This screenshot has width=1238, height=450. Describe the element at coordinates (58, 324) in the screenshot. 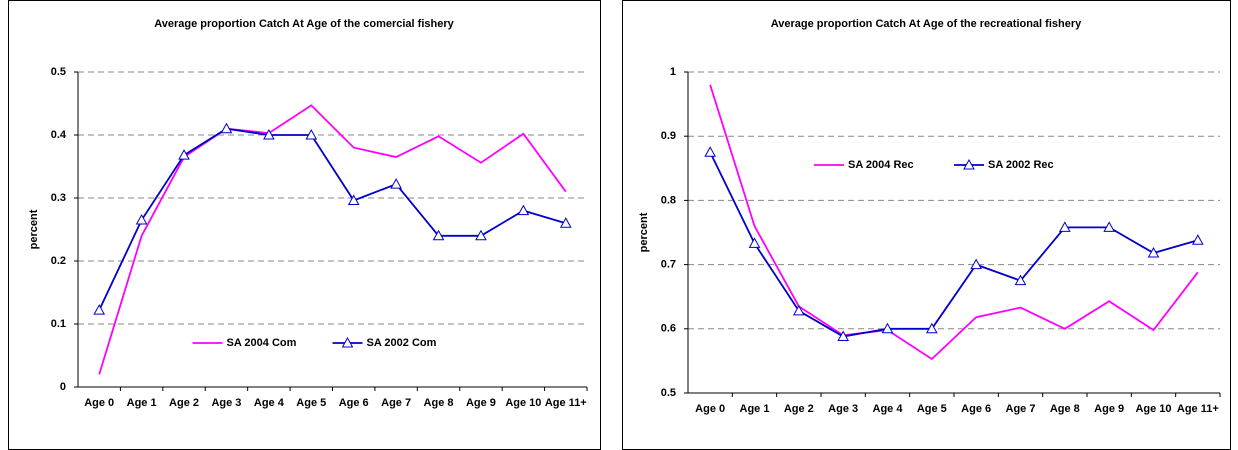

I see `y-tick-label: 0.1` at that location.